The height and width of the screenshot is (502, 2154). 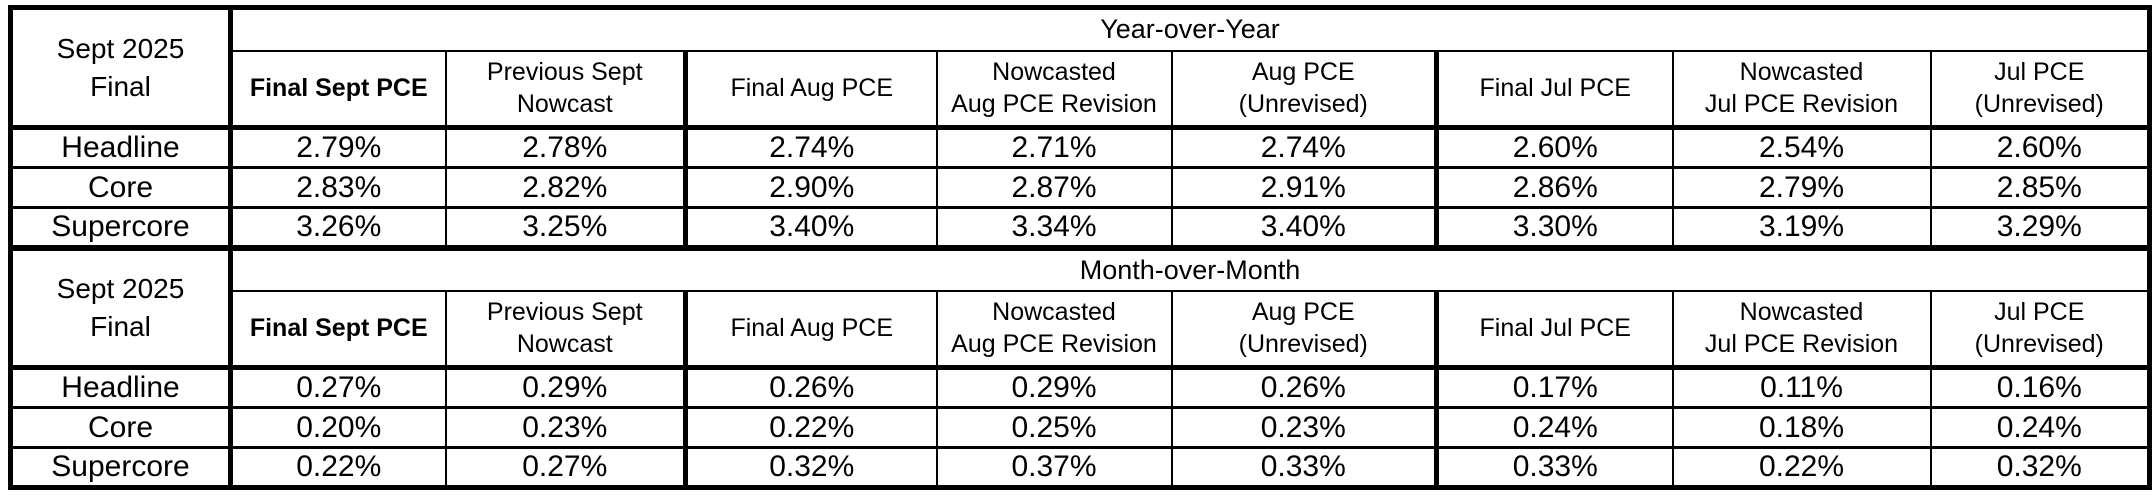 What do you see at coordinates (1554, 387) in the screenshot?
I see `data-cell: 0.17%` at bounding box center [1554, 387].